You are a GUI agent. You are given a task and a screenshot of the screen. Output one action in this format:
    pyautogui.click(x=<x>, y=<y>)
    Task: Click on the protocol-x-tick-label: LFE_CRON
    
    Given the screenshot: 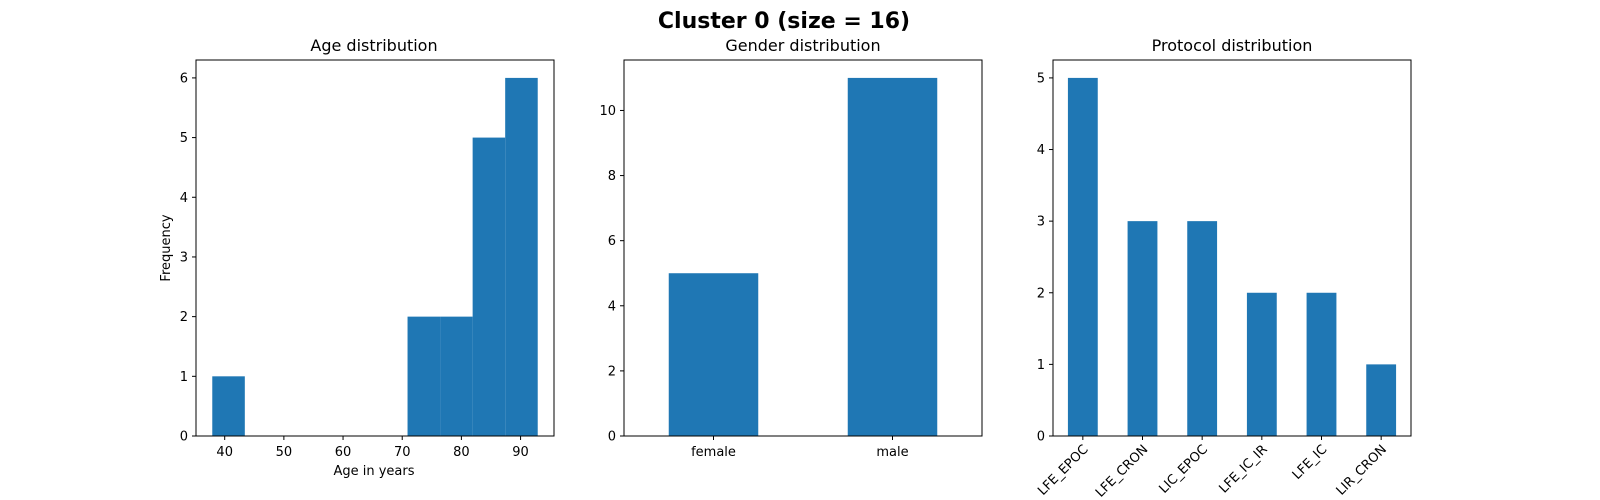 What is the action you would take?
    pyautogui.click(x=1122, y=471)
    